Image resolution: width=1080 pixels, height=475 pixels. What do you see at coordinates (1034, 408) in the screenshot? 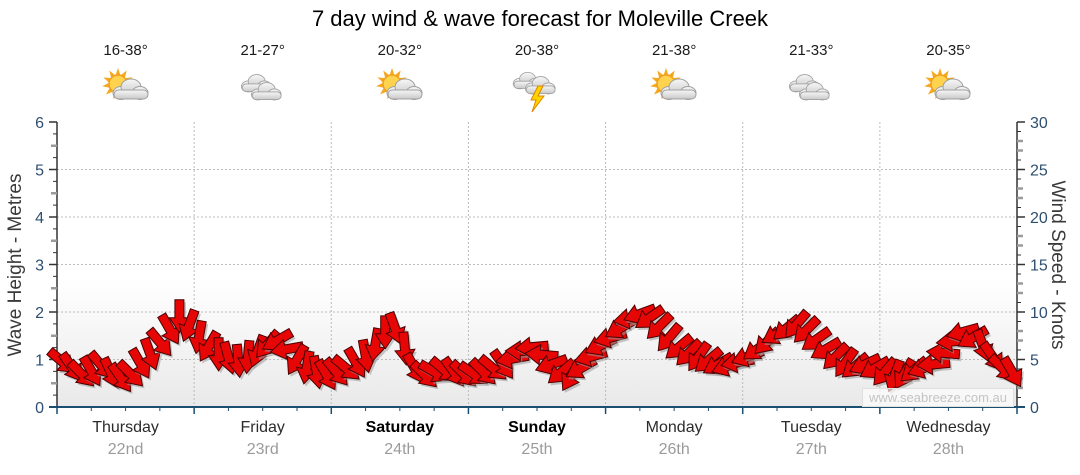
I see `wind-axis-tick-label: 0` at bounding box center [1034, 408].